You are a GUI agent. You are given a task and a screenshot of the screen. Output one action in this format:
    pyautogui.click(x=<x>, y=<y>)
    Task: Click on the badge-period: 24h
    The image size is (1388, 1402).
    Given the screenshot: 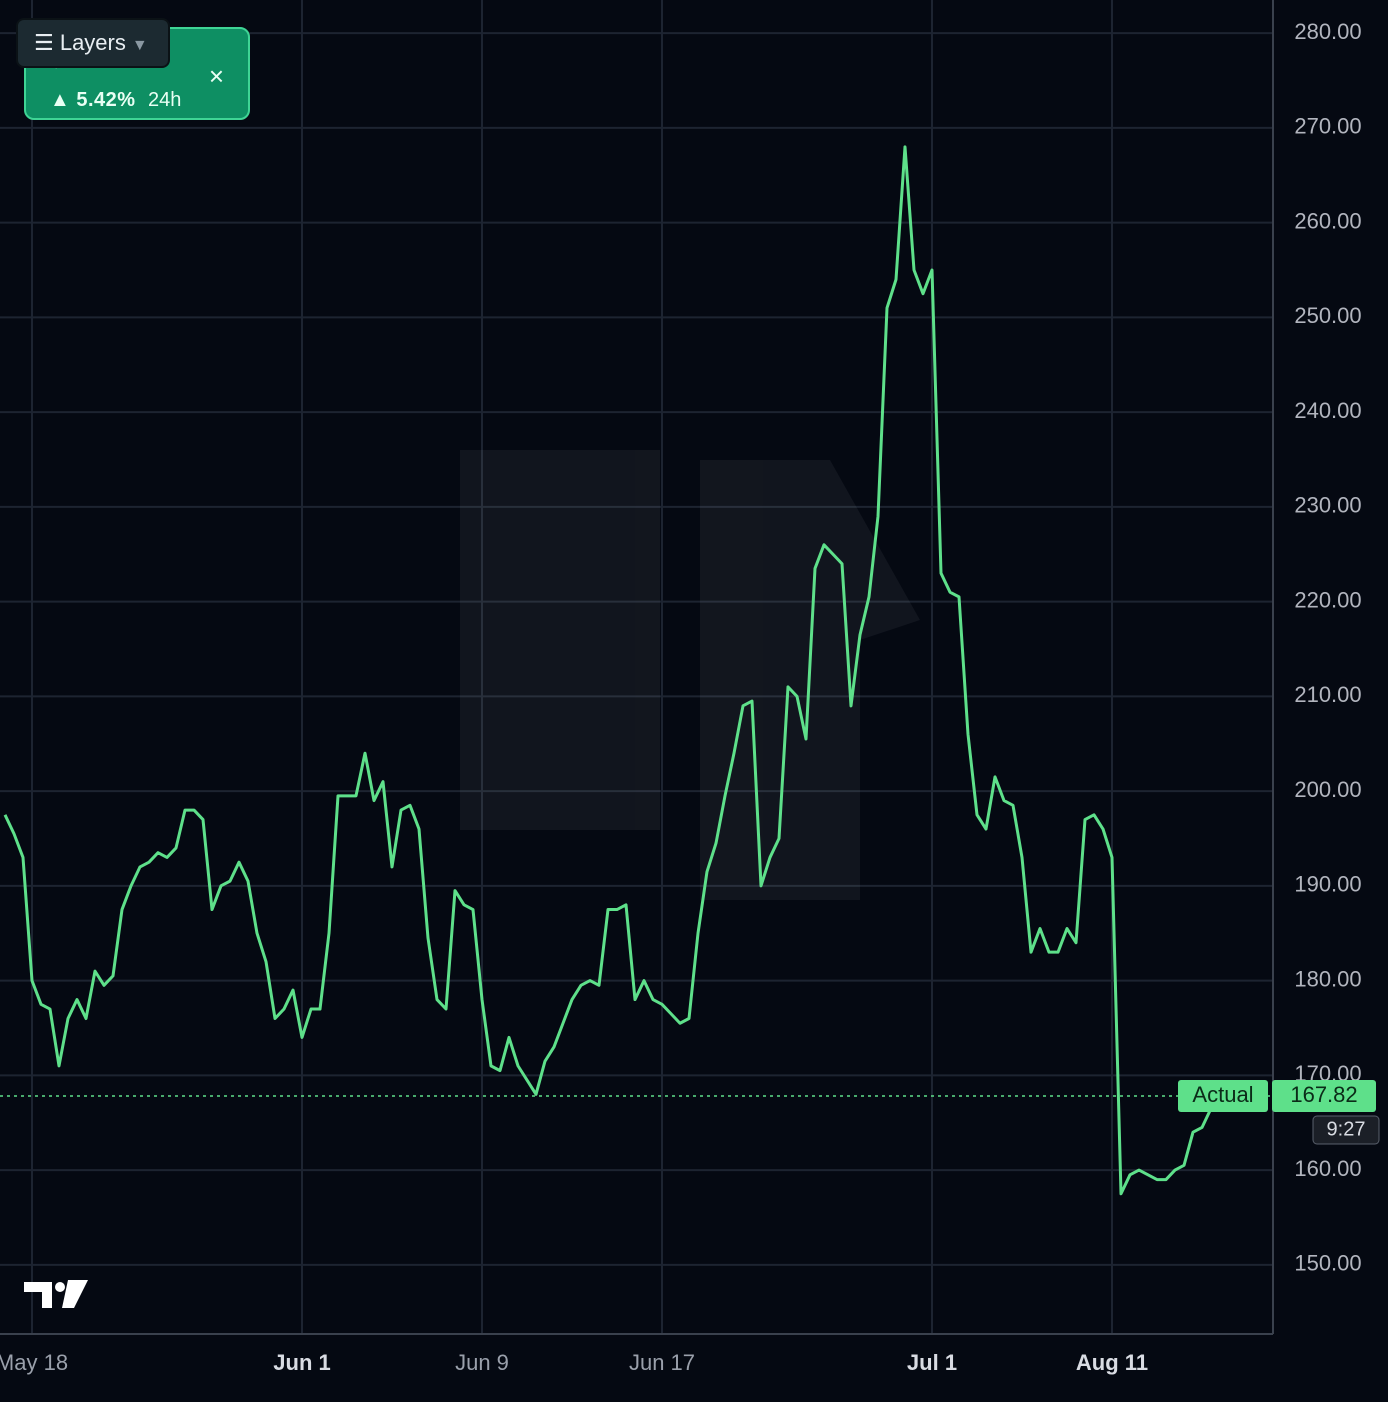 What is the action you would take?
    pyautogui.click(x=165, y=100)
    